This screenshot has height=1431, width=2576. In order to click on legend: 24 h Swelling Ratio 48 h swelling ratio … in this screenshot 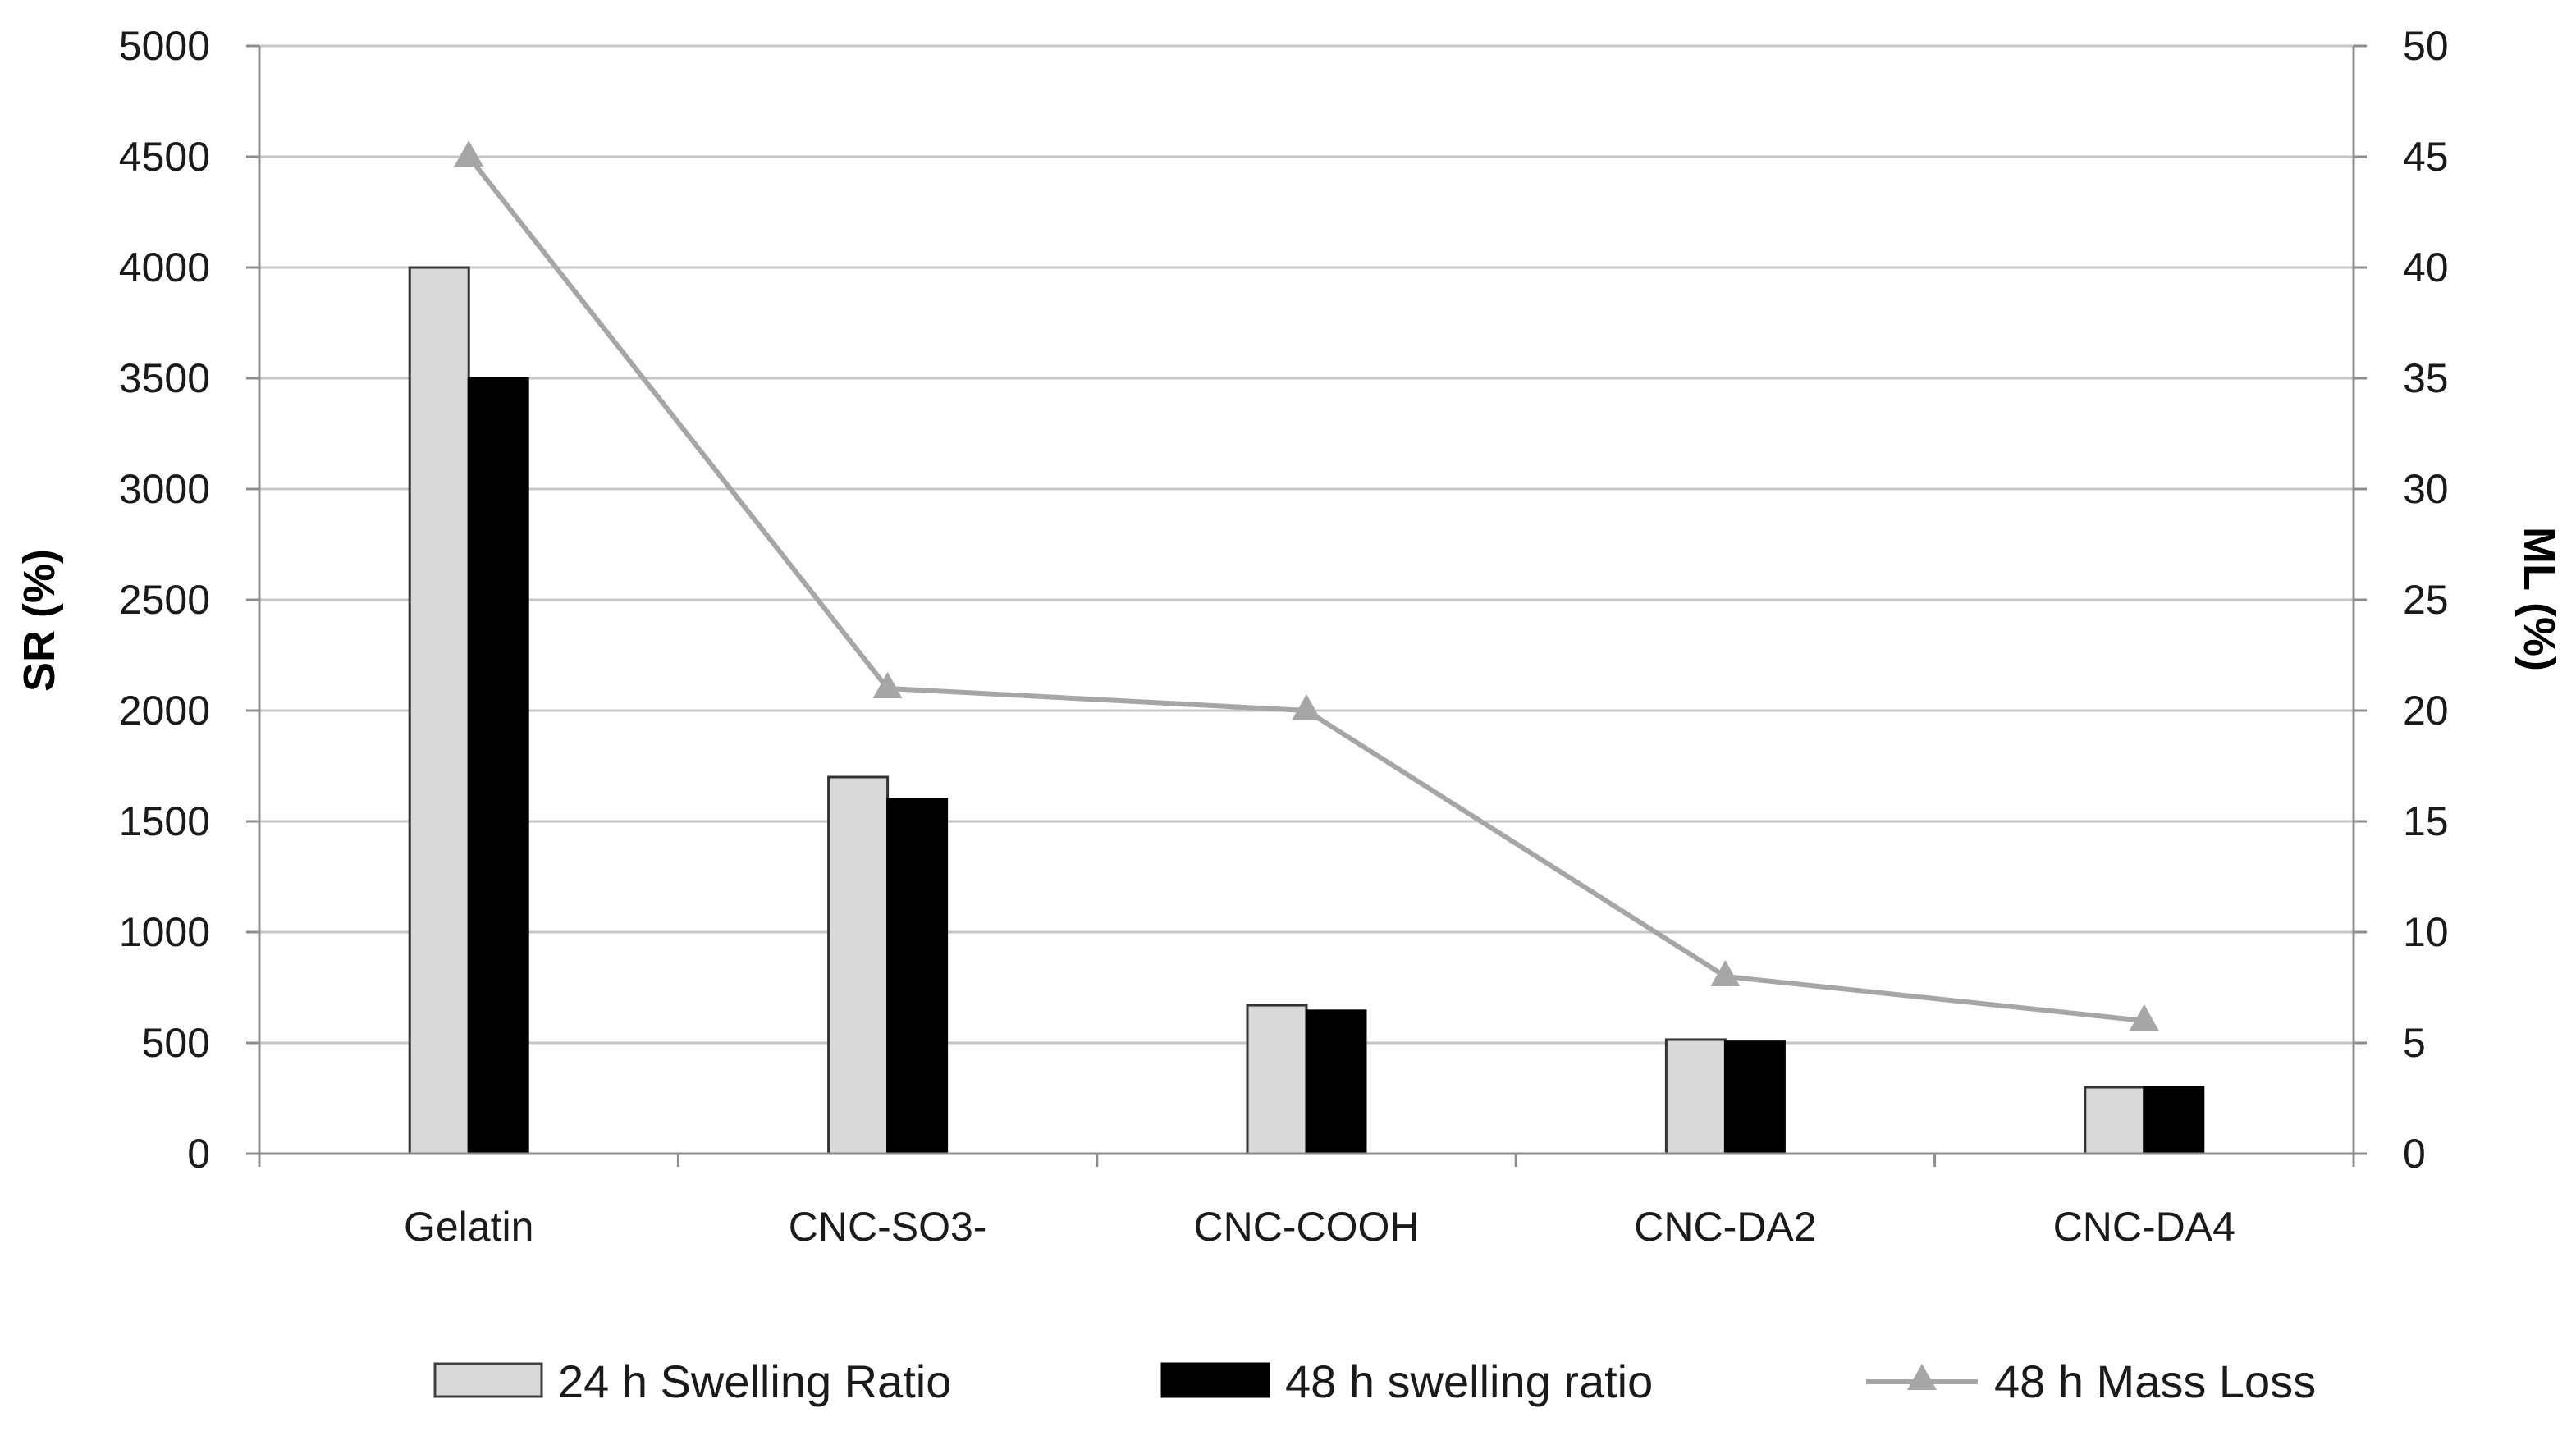, I will do `click(1374, 1381)`.